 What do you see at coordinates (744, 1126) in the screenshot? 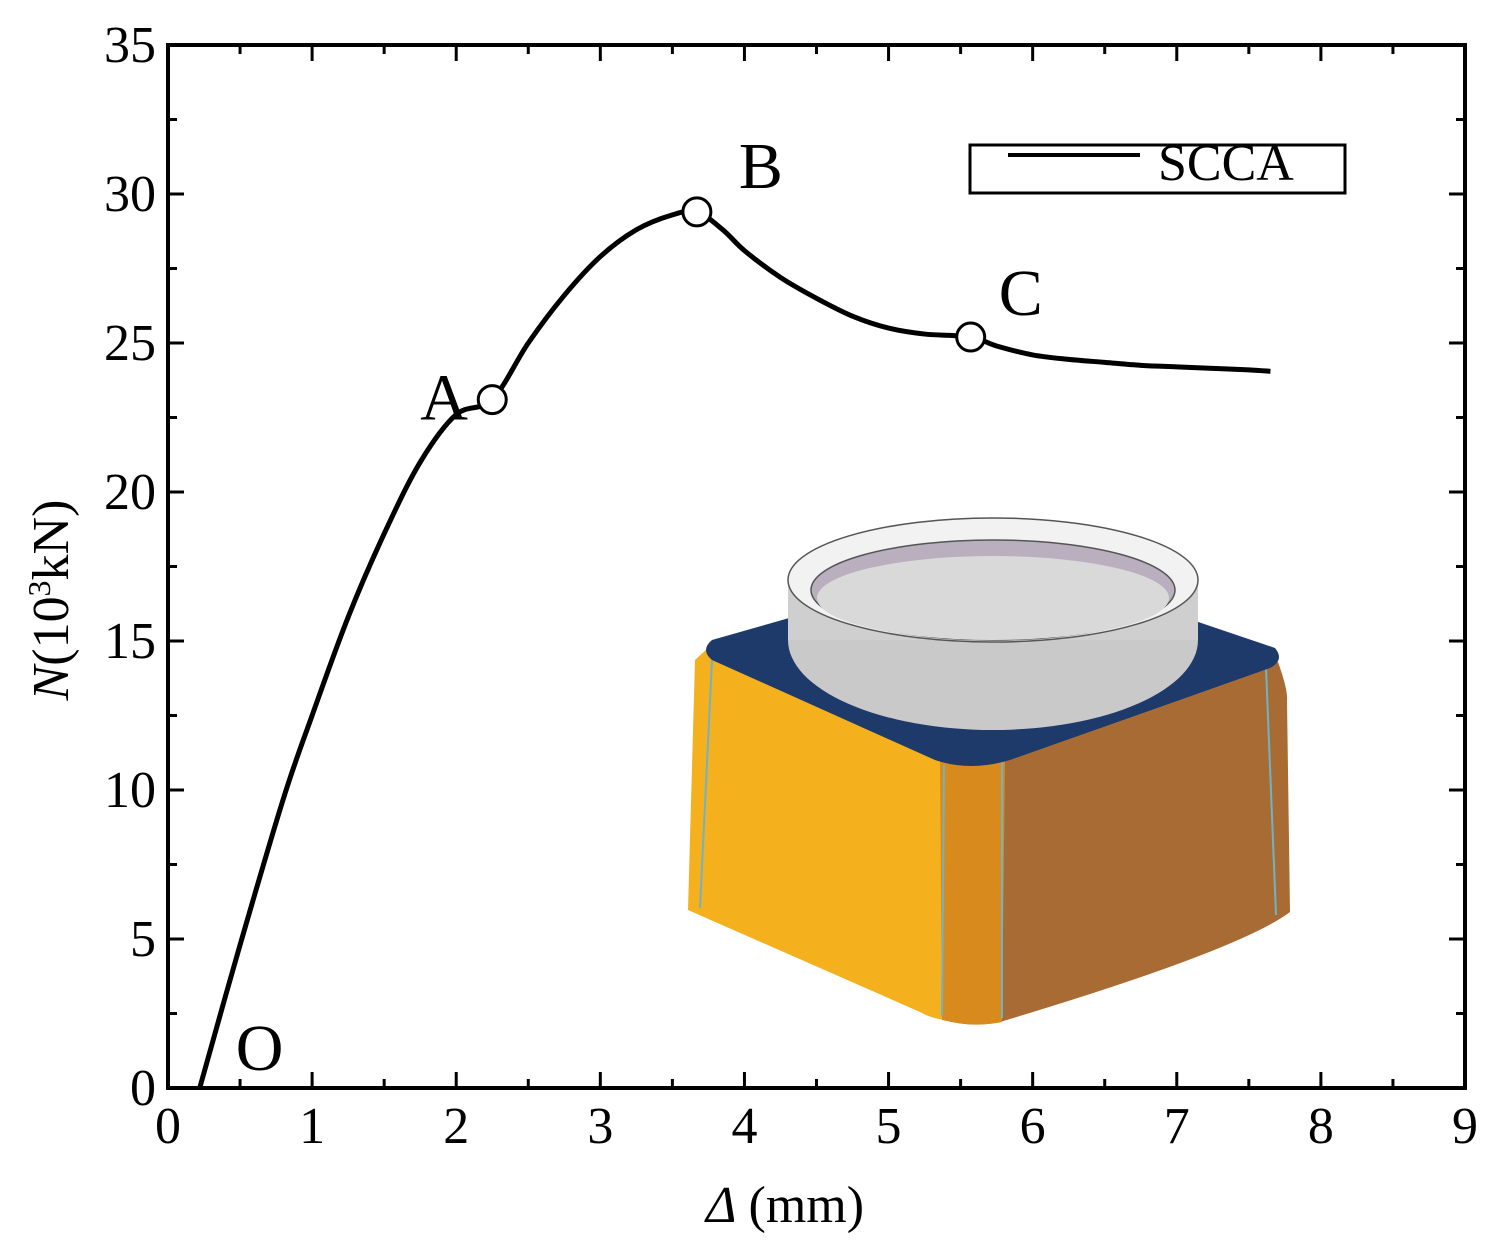
I see `x-tick-label: 4` at bounding box center [744, 1126].